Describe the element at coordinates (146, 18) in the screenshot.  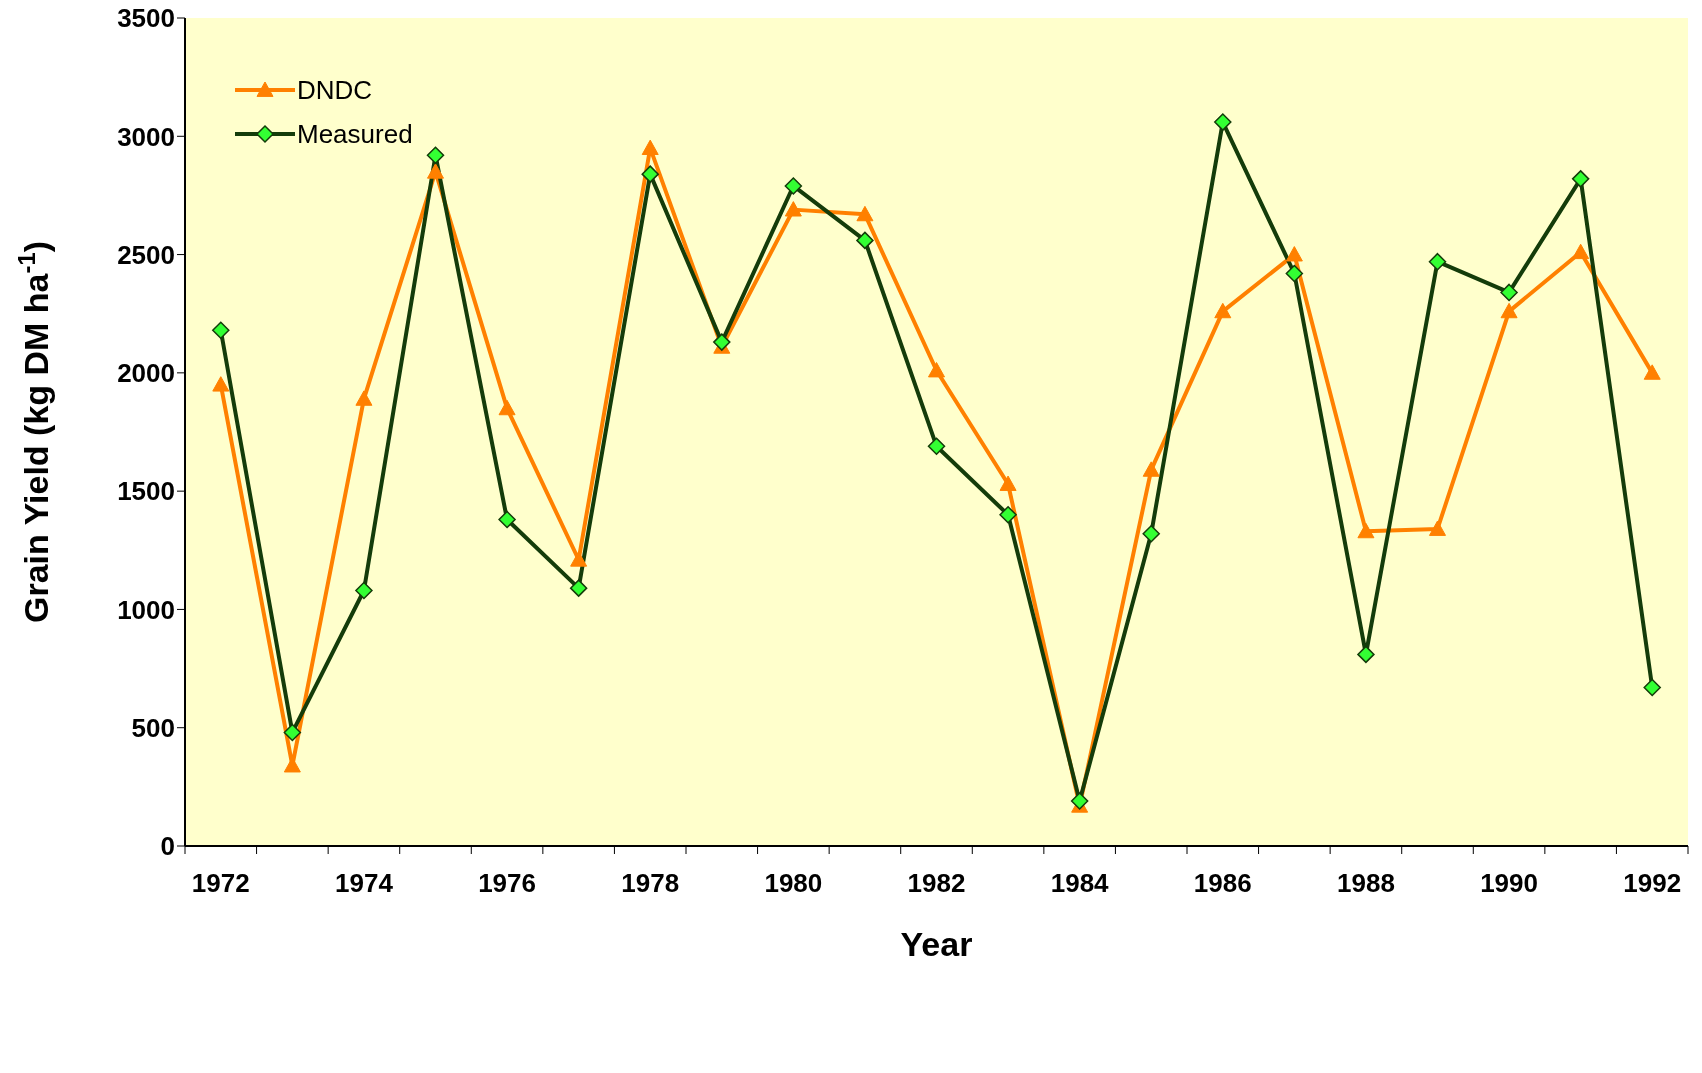
I see `y-tick-label: 3500` at that location.